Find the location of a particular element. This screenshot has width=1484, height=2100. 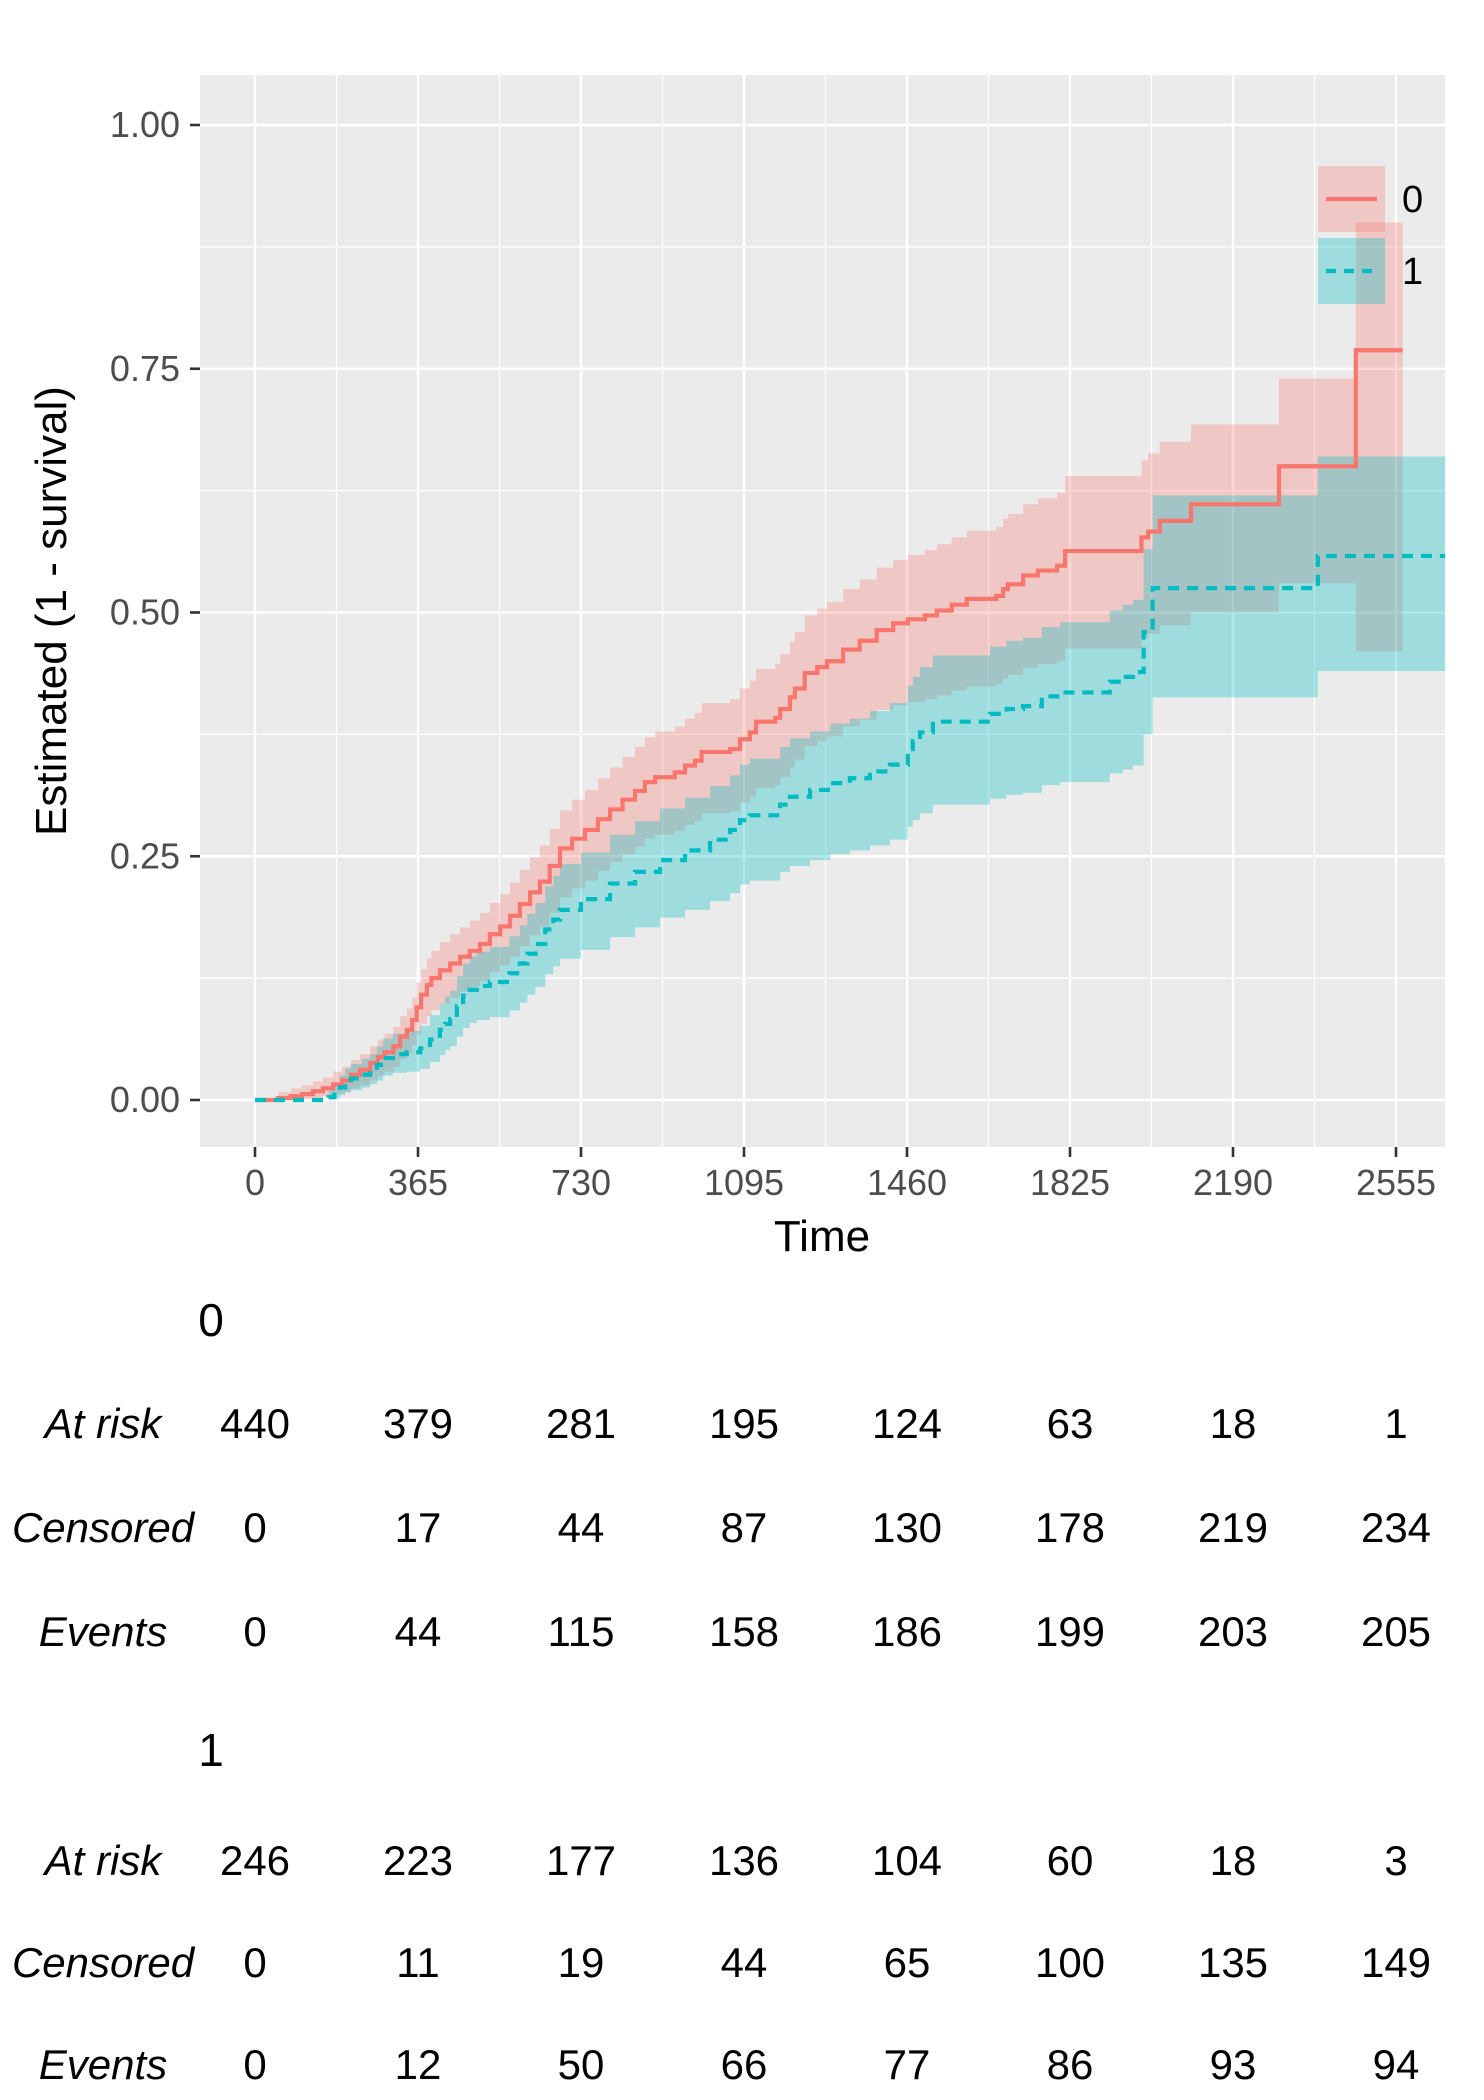

risk-table-1-value: 246 is located at coordinates (255, 1860).